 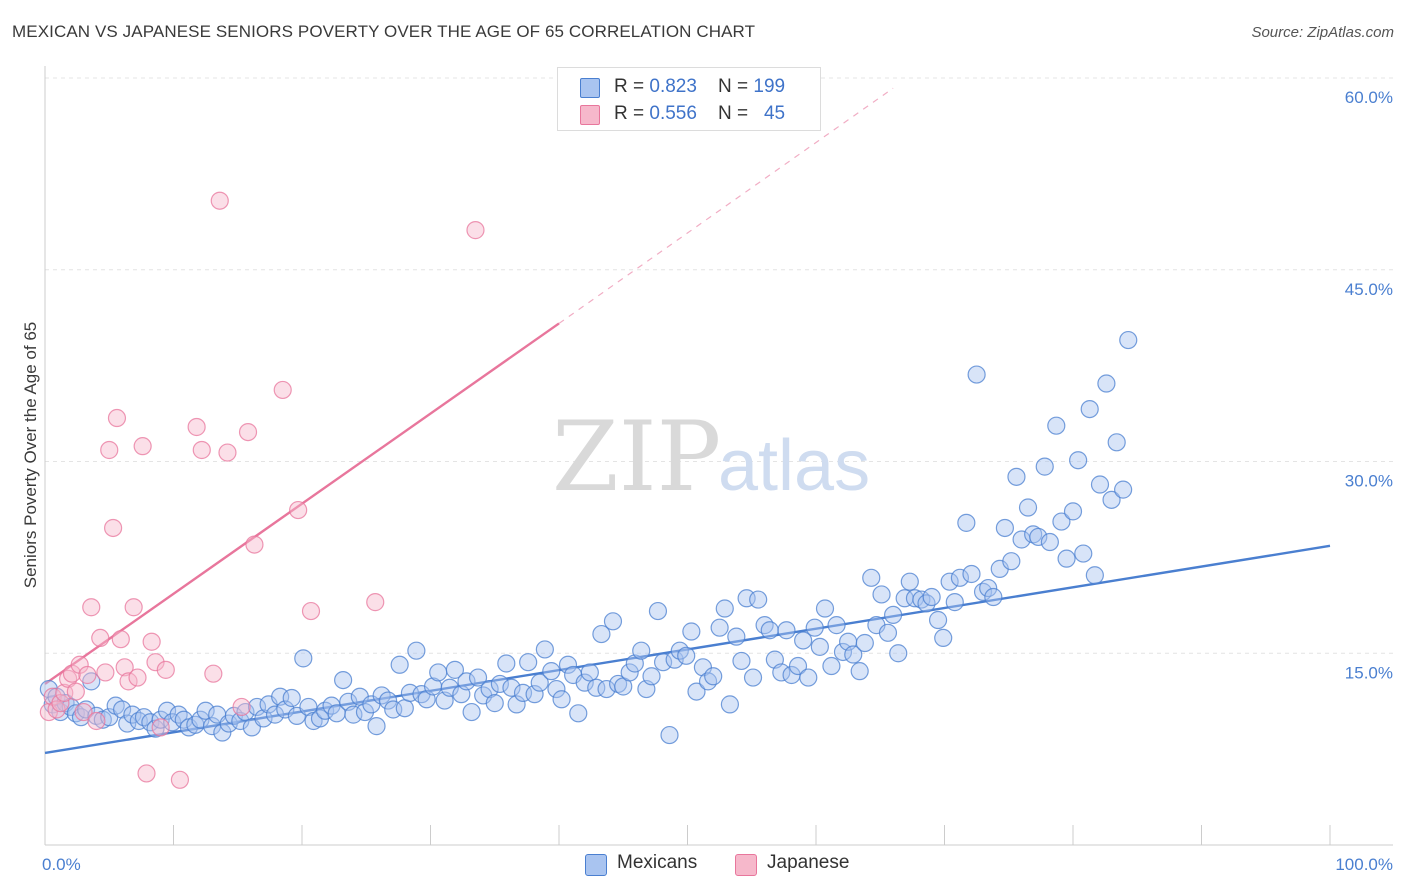 I want to click on trend-extension-japanese, so click(x=726, y=205).